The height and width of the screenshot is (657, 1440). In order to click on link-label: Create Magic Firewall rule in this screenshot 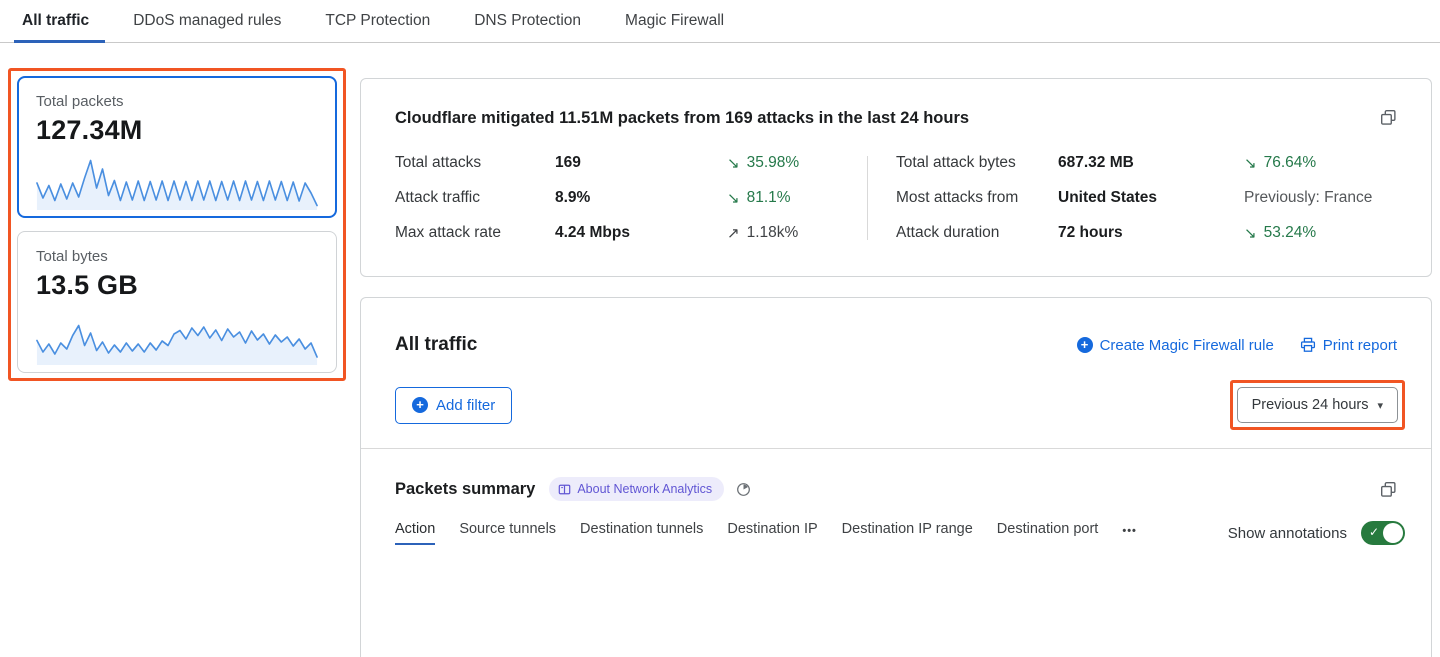, I will do `click(1186, 345)`.